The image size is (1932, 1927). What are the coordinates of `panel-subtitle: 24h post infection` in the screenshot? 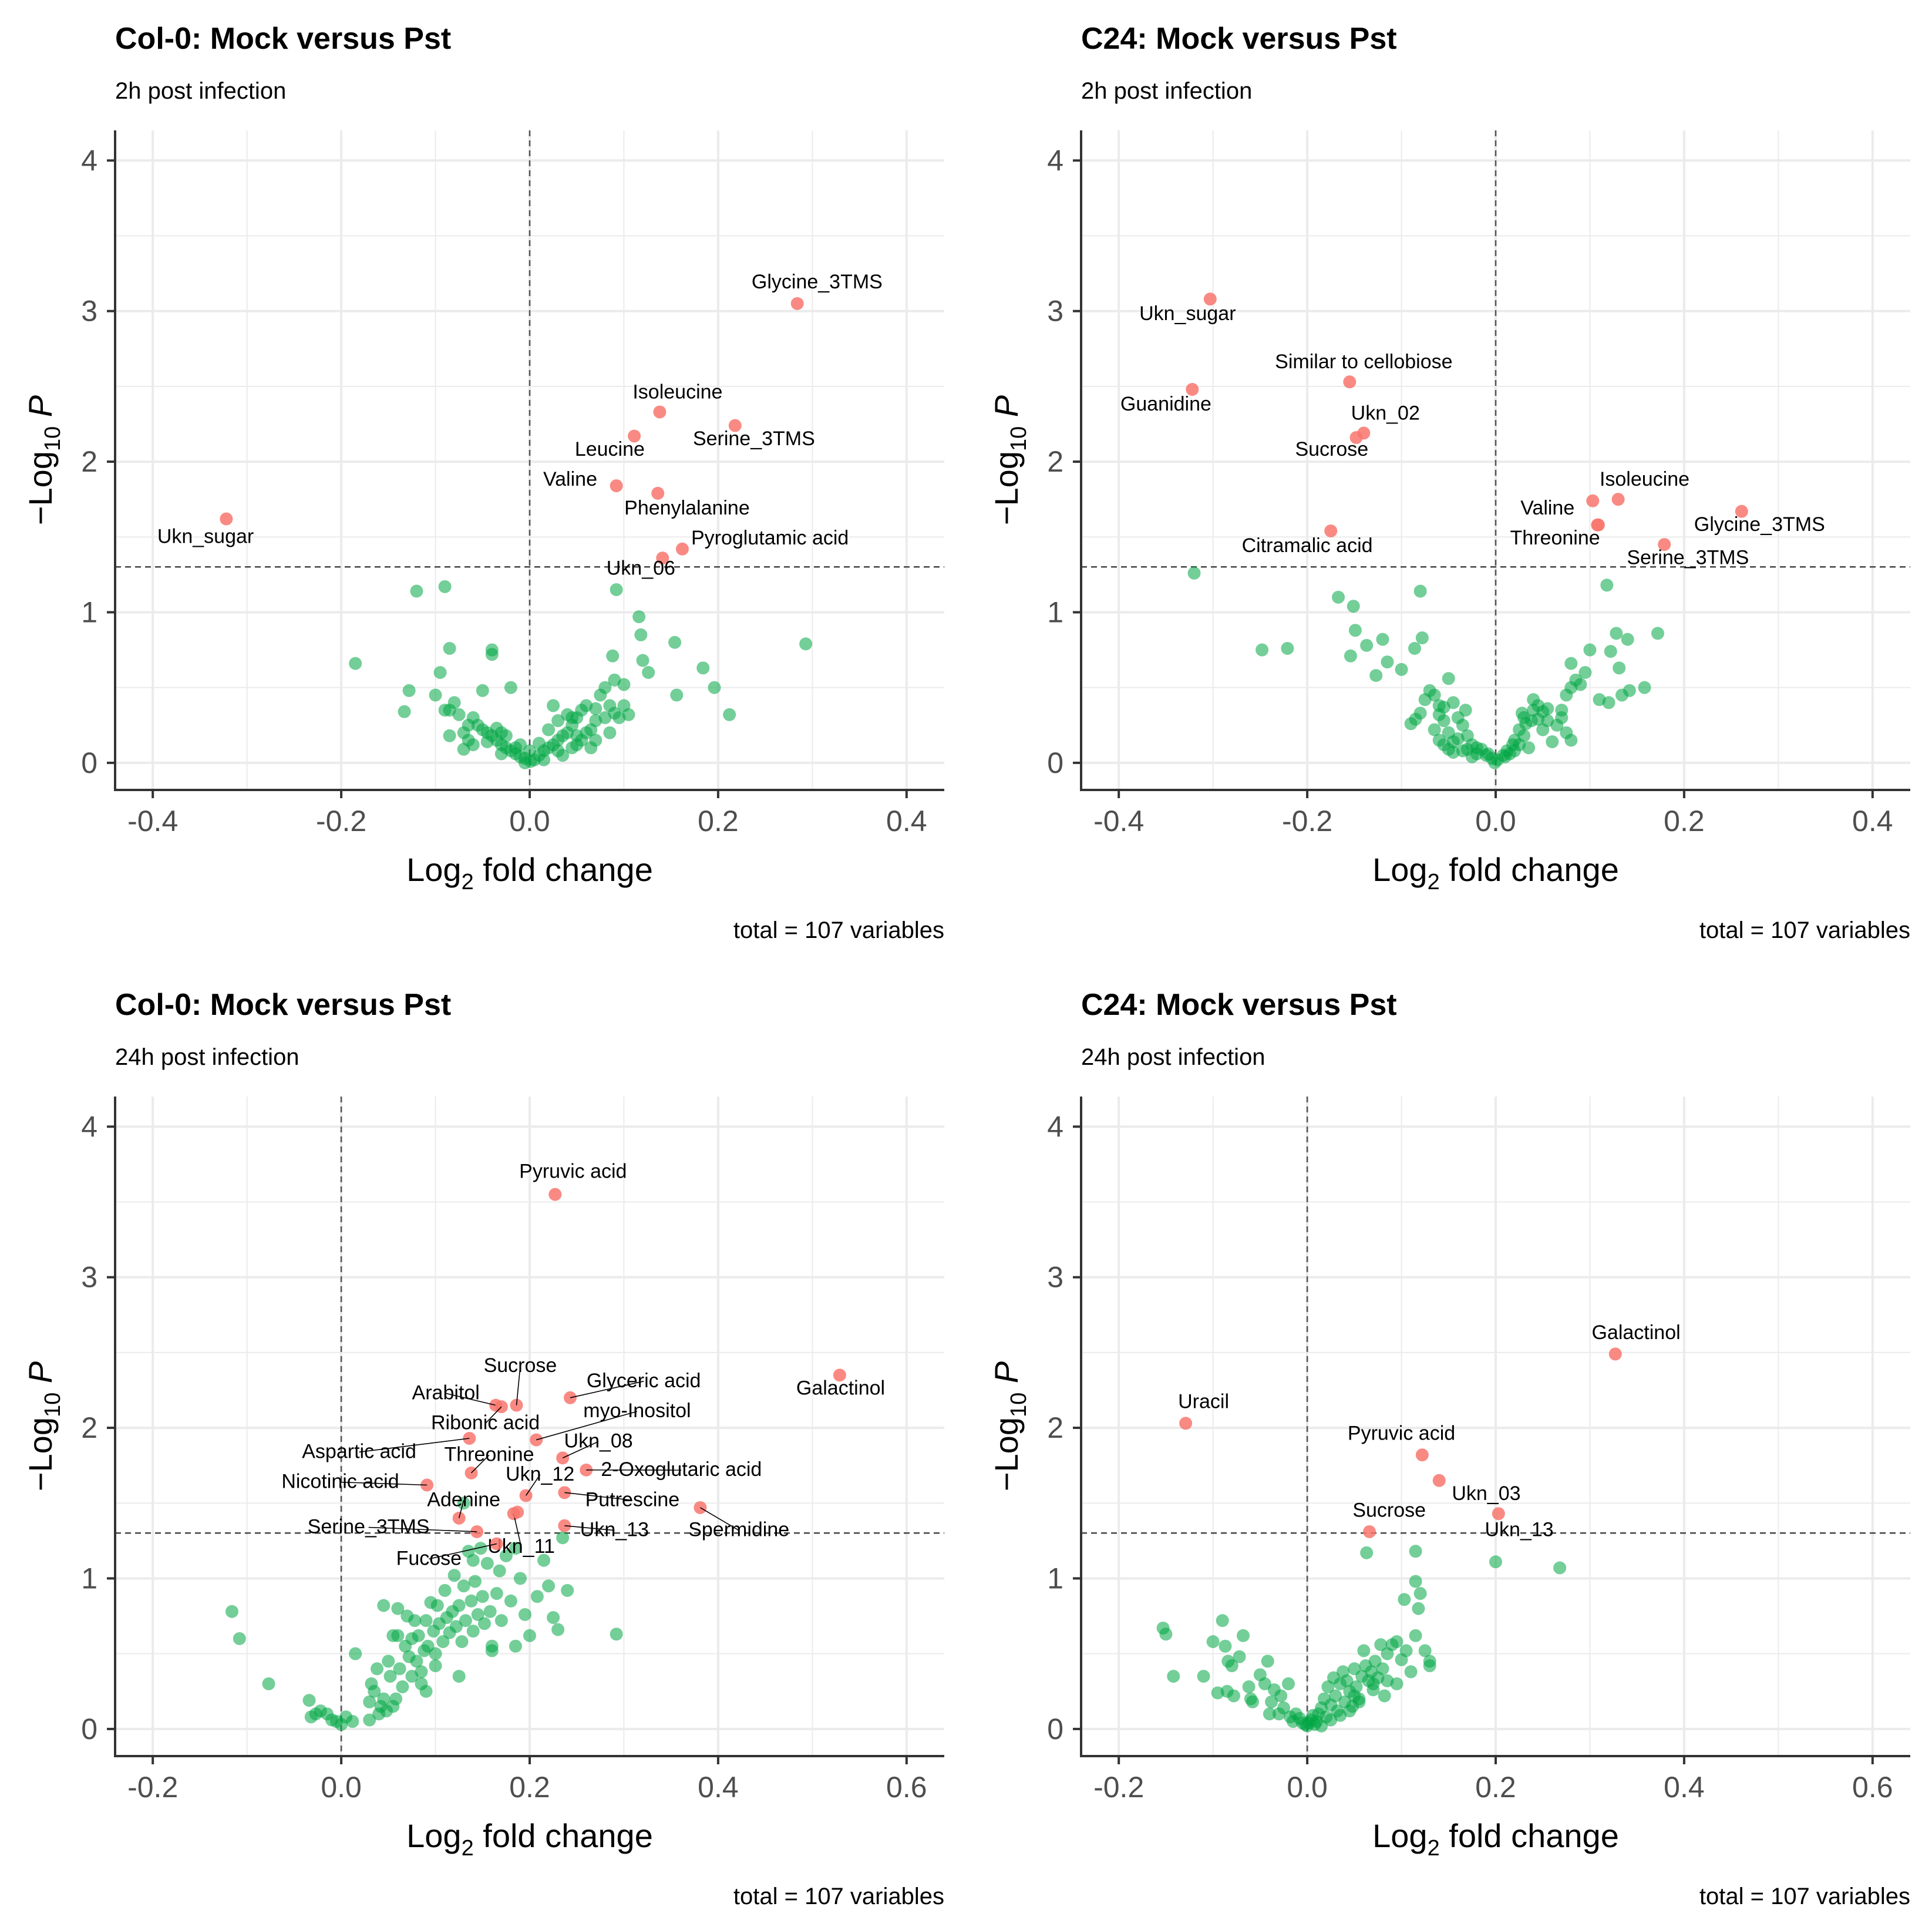 It's located at (1173, 1057).